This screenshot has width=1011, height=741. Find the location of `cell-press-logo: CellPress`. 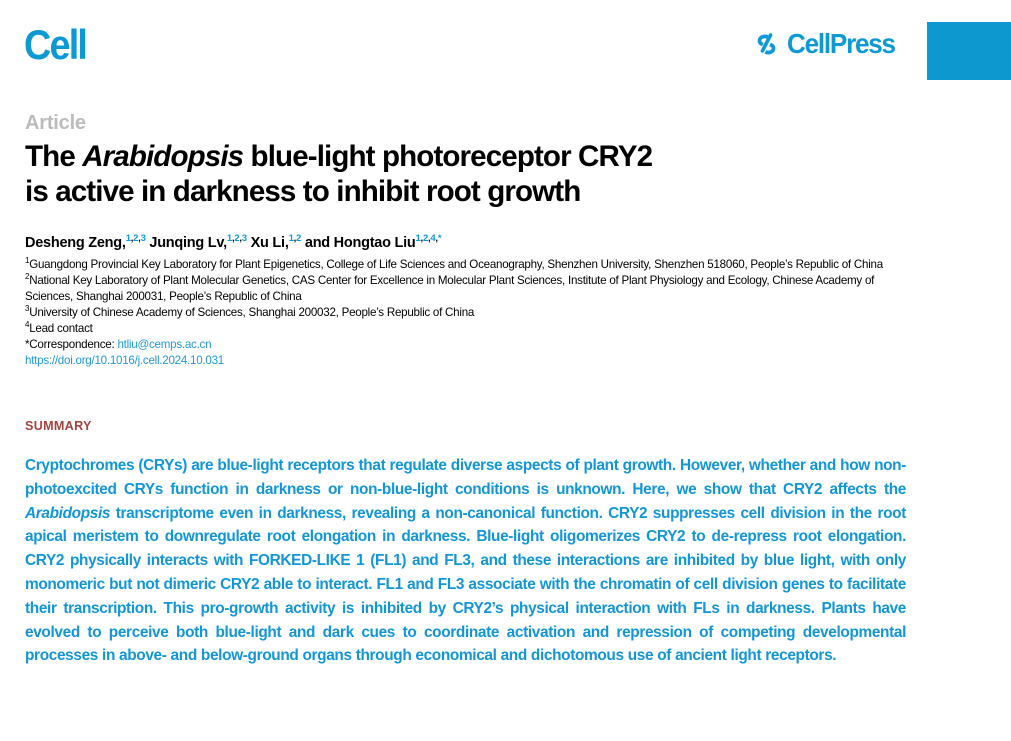

cell-press-logo: CellPress is located at coordinates (828, 44).